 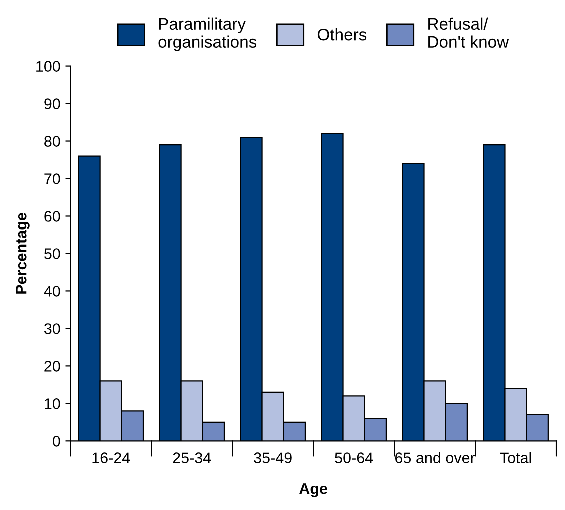 I want to click on x-tick-label: Total, so click(x=516, y=458).